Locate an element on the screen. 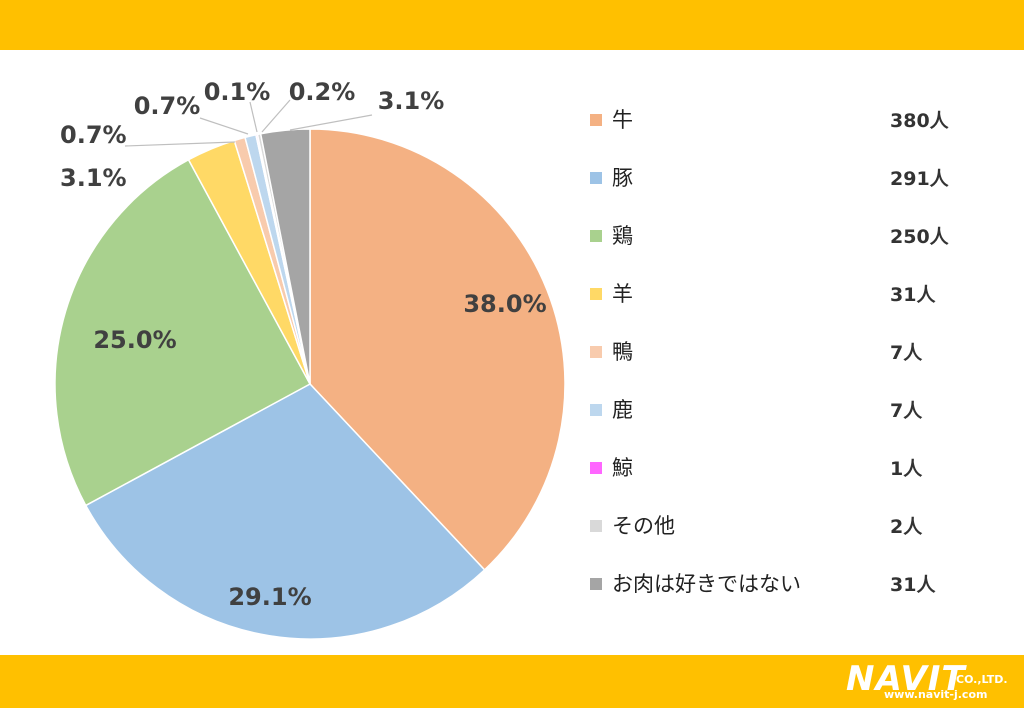 This screenshot has height=708, width=1024. legend-count: 380人 is located at coordinates (919, 121).